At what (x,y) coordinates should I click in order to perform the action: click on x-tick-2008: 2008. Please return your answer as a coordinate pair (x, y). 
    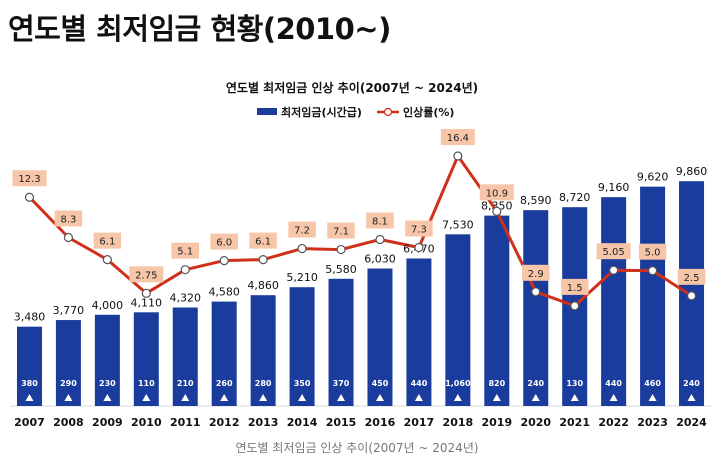
    Looking at the image, I should click on (68, 422).